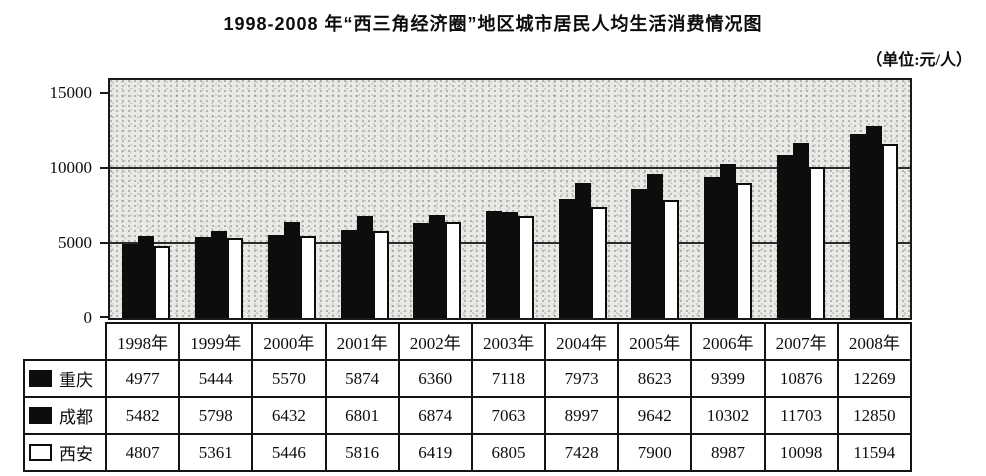 This screenshot has width=986, height=476. I want to click on bar-chongqing-1998年, so click(130, 281).